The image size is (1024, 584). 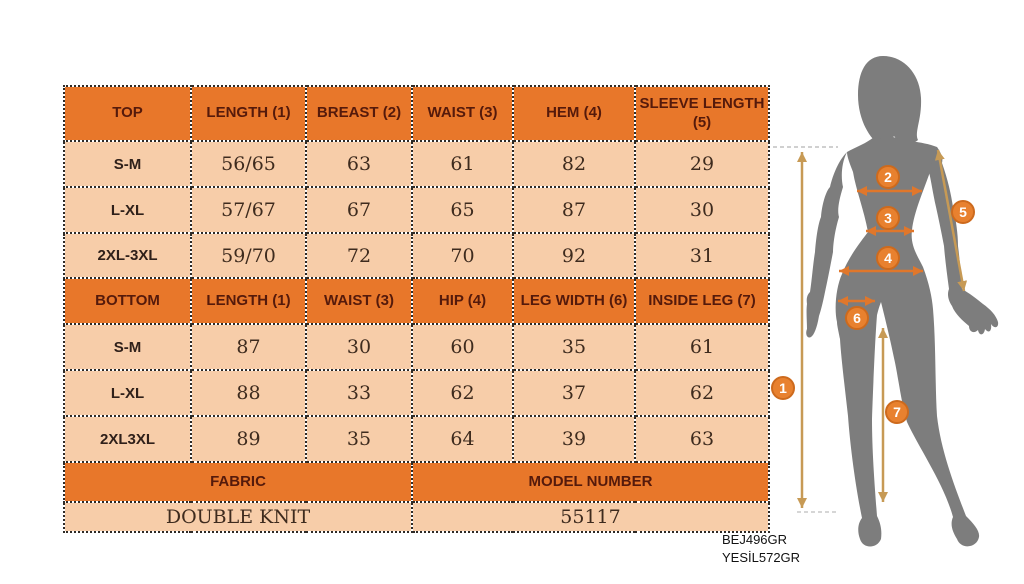 I want to click on silhouette-right-arm, so click(x=964, y=241).